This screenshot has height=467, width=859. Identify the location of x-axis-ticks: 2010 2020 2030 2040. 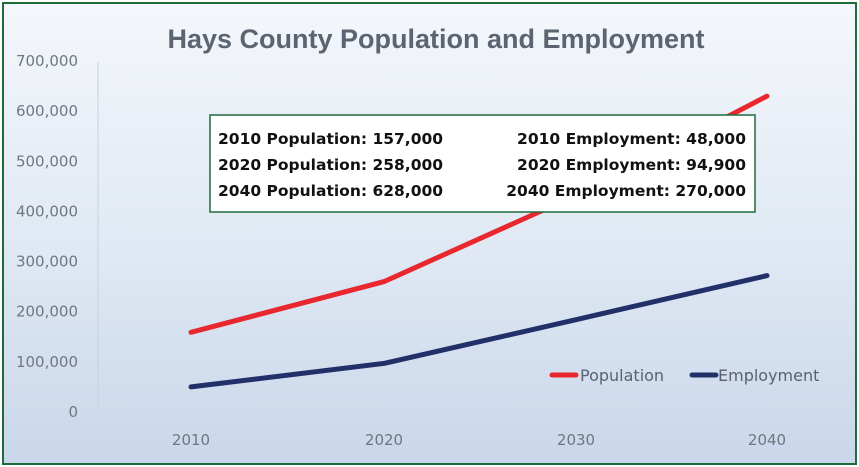
(479, 440).